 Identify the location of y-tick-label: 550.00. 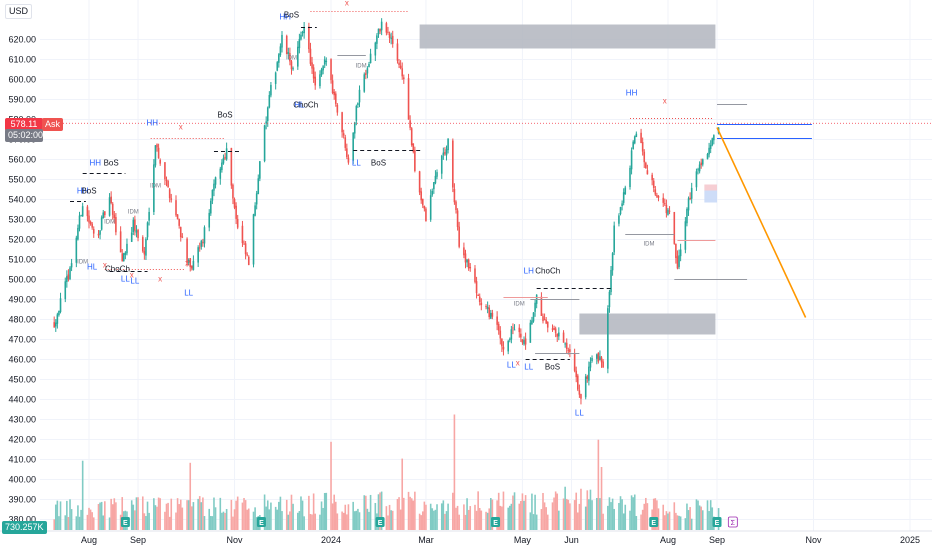
(22, 180).